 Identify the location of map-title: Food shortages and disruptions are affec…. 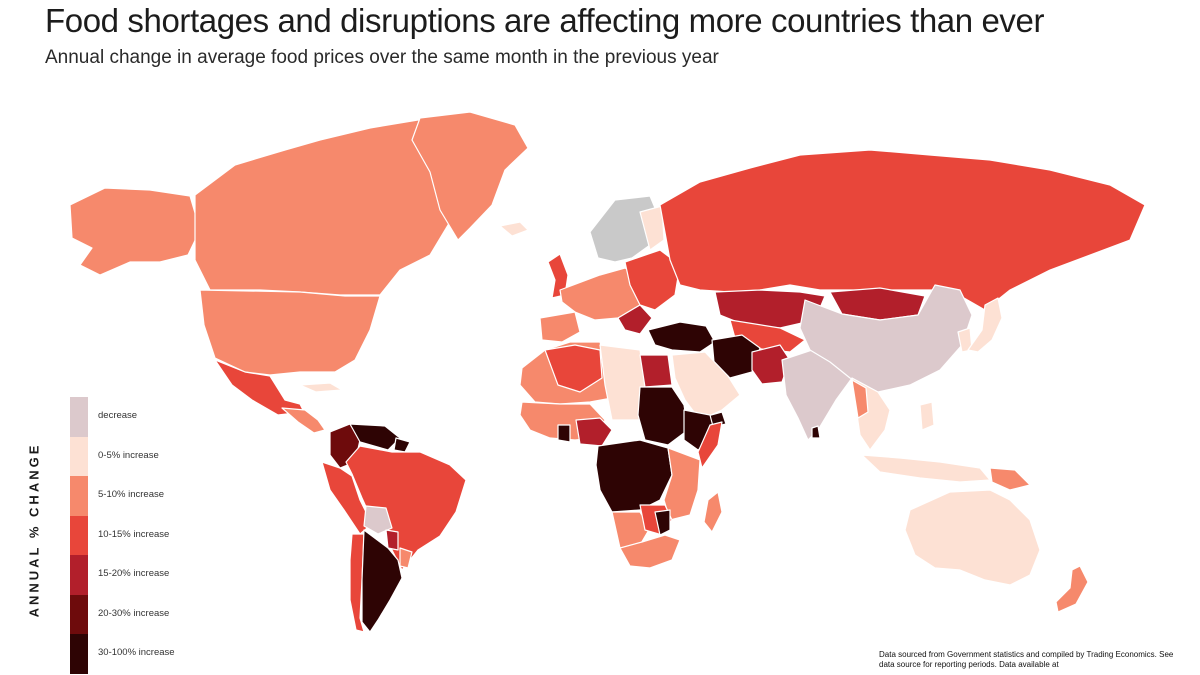
(545, 20).